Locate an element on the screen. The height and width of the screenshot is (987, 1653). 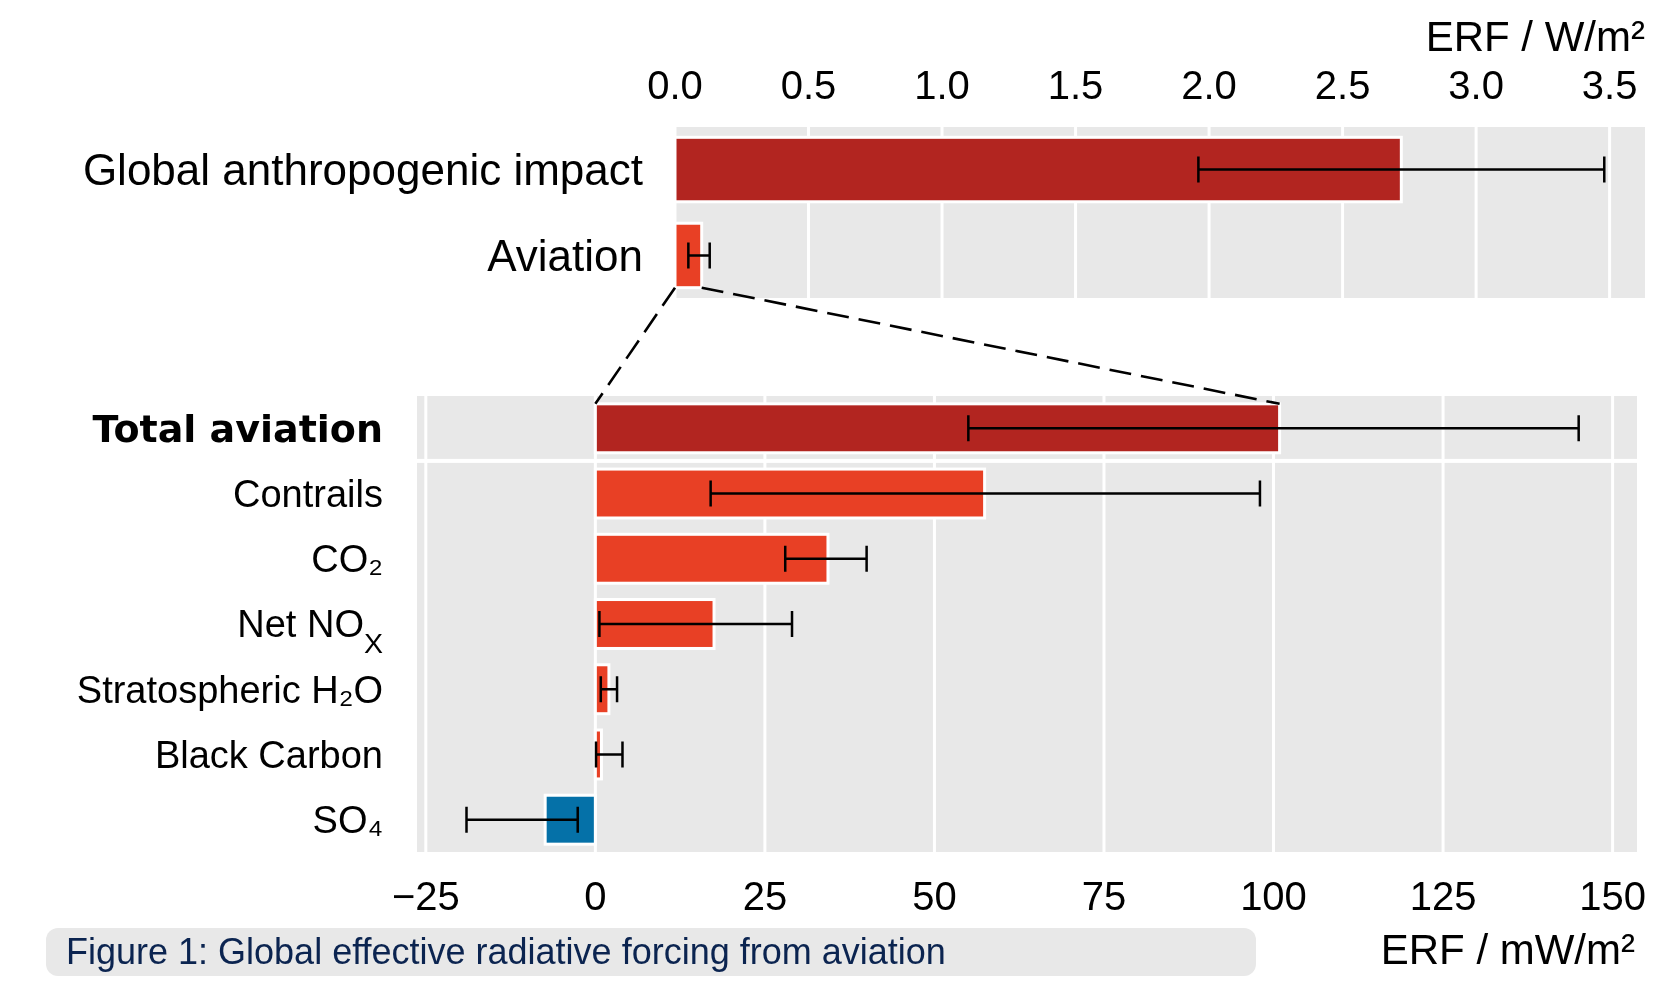
y-tick-label: CO₂ is located at coordinates (347, 559).